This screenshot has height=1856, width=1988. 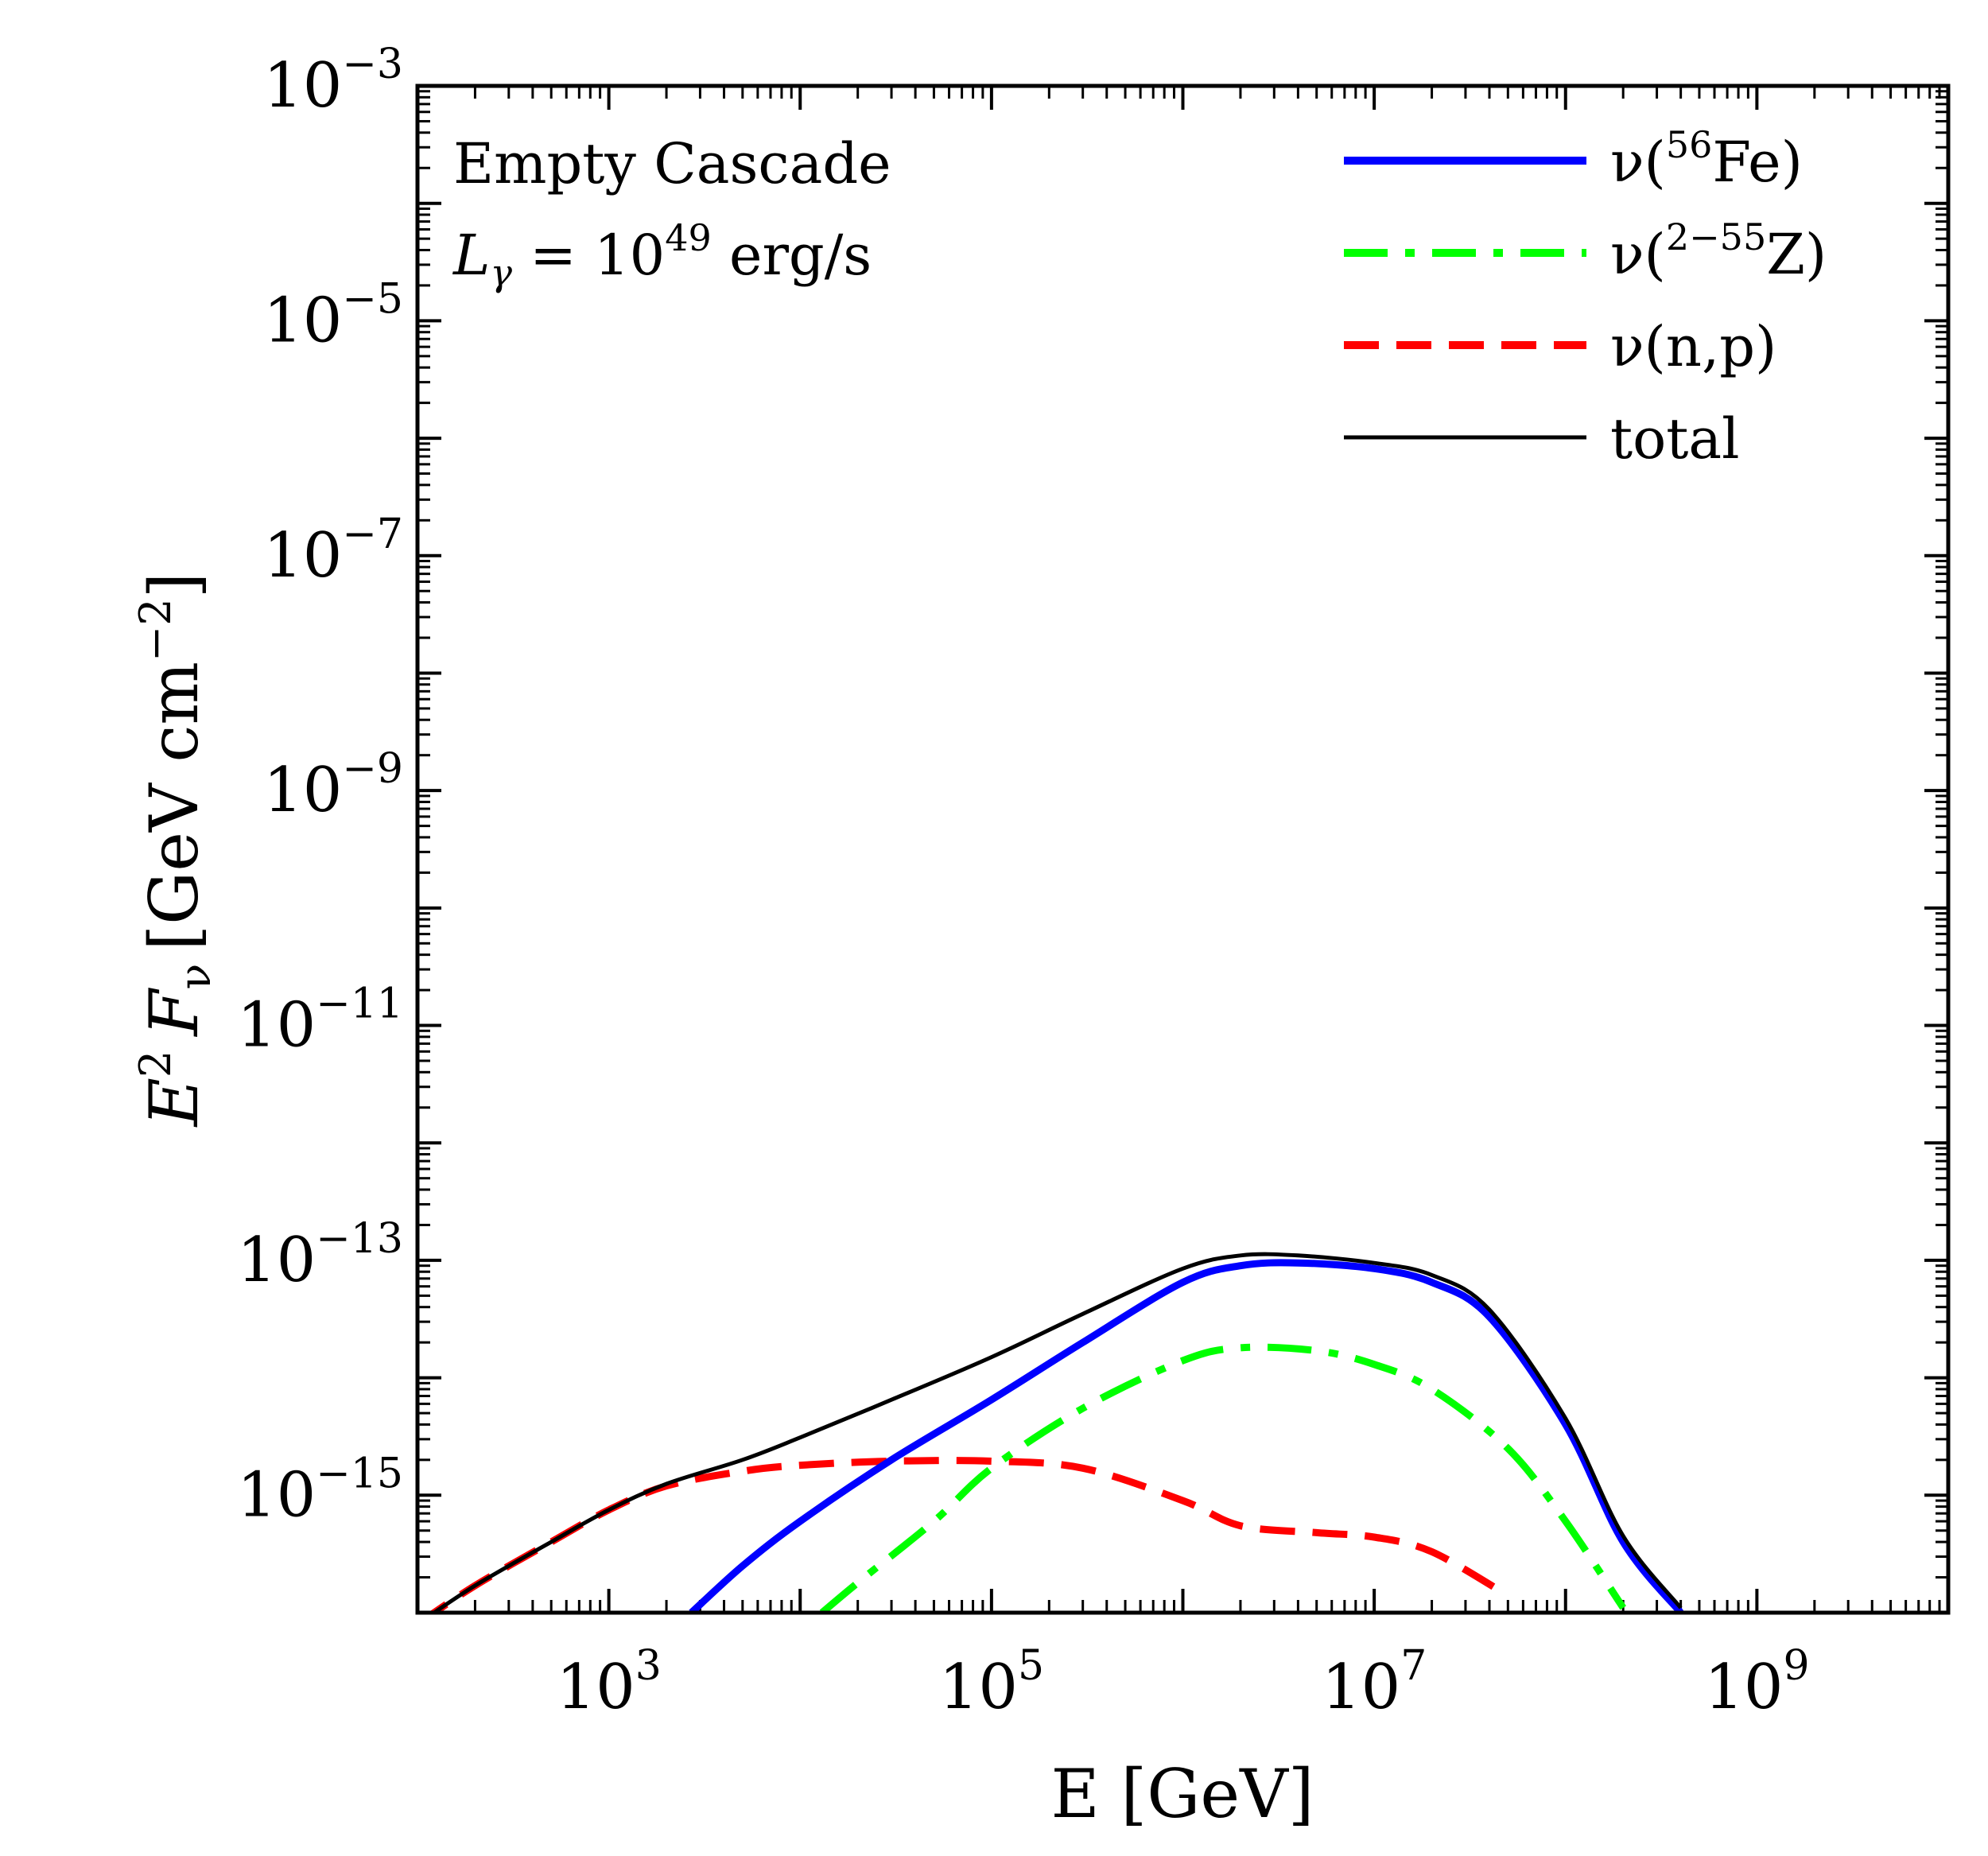 What do you see at coordinates (1573, 159) in the screenshot?
I see `legend-entry-fe: ν(56Fe)` at bounding box center [1573, 159].